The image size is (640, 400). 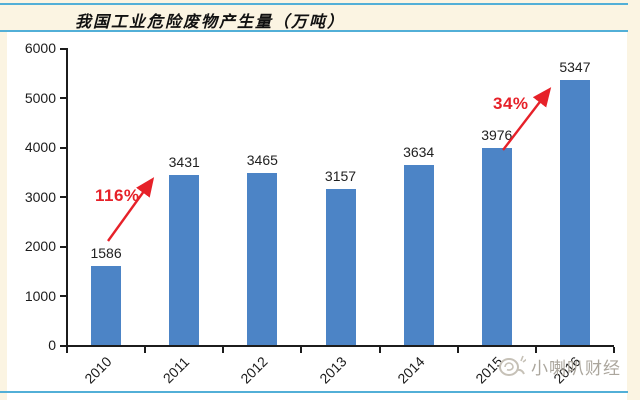 I want to click on top-divider-line, so click(x=314, y=4).